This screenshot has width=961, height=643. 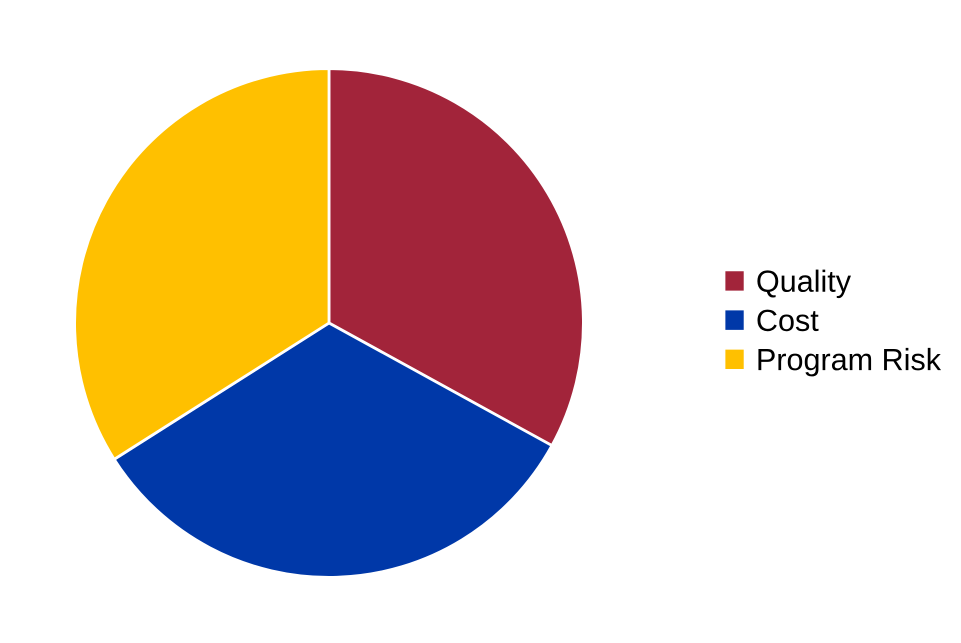 What do you see at coordinates (788, 321) in the screenshot?
I see `legend-label: Cost` at bounding box center [788, 321].